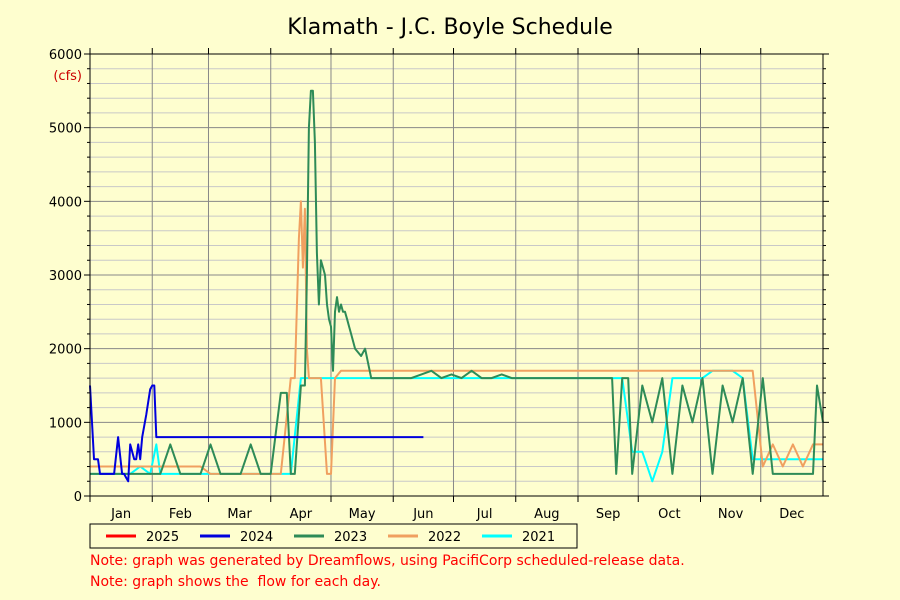 This screenshot has width=900, height=600. I want to click on y-axis-unit: (cfs), so click(67, 76).